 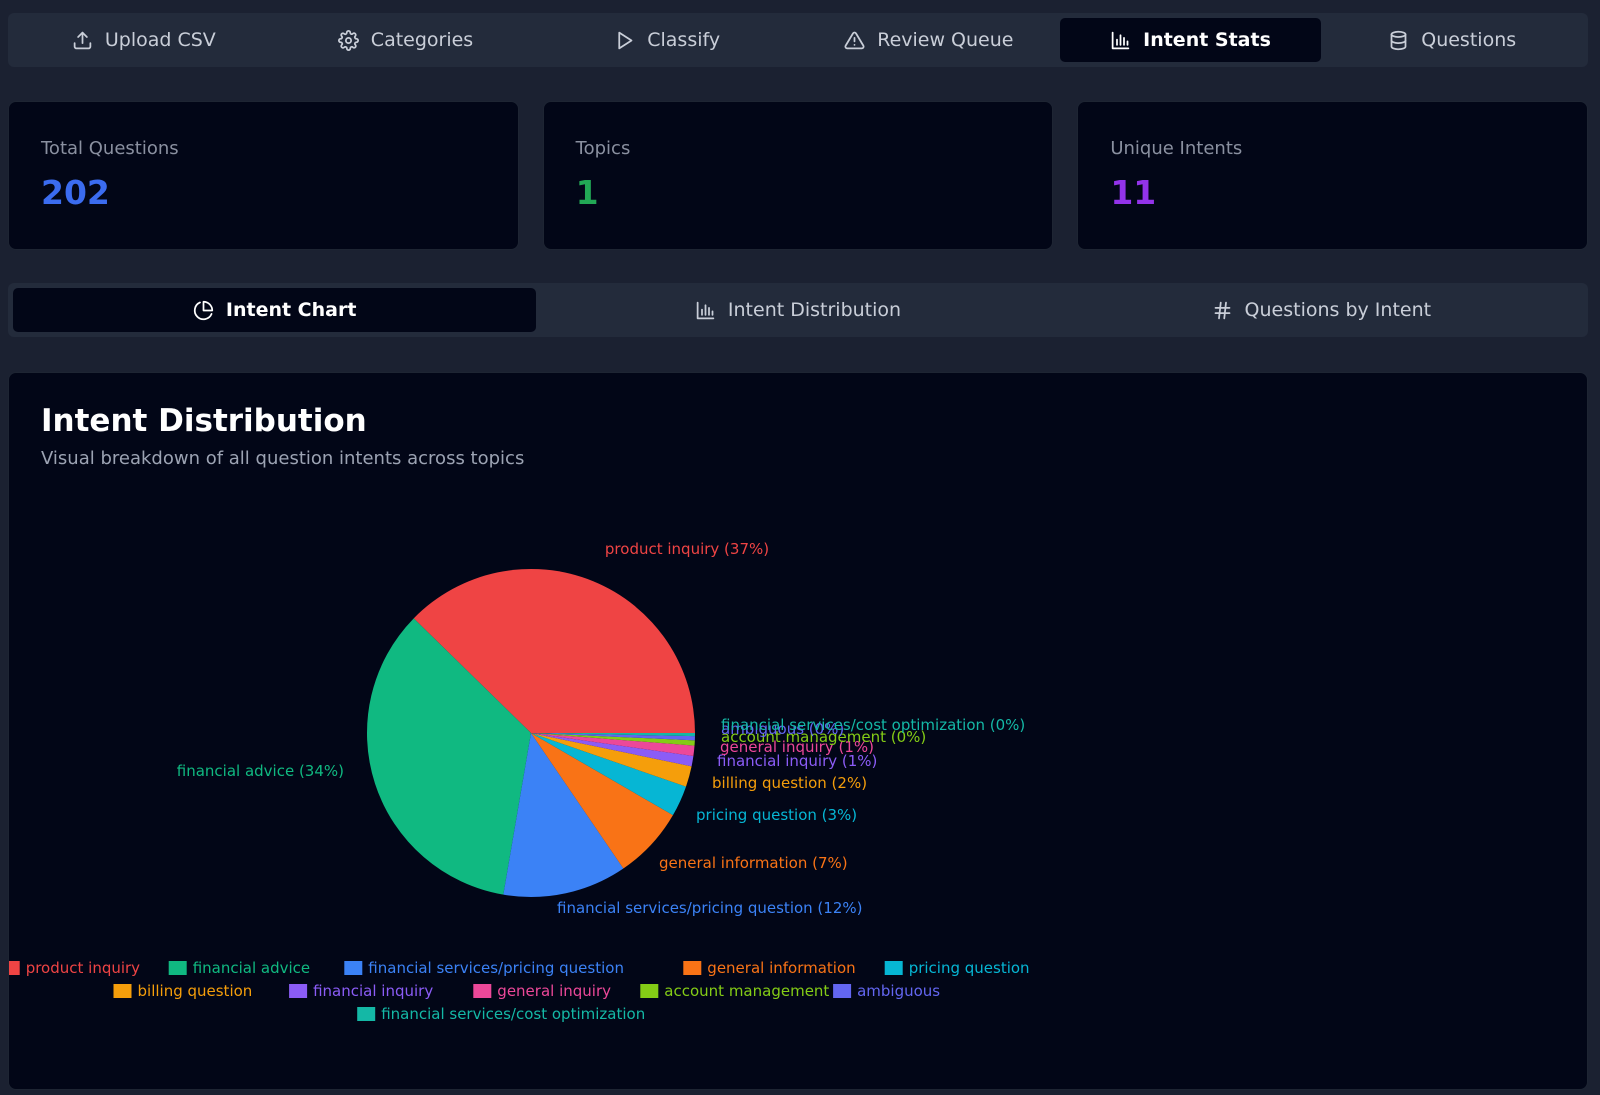 I want to click on legend-item: financial advice, so click(x=239, y=968).